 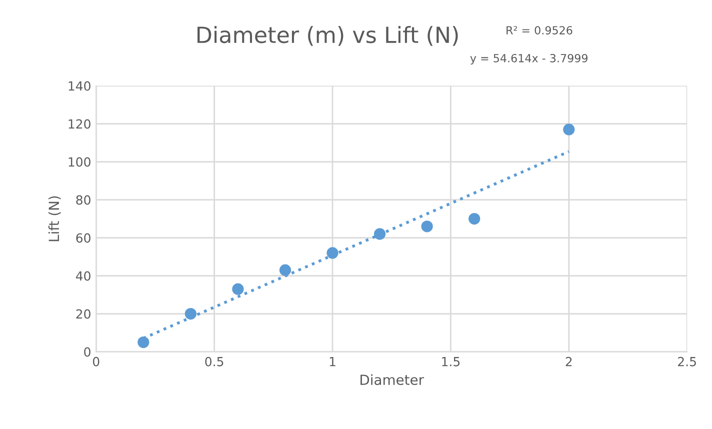 What do you see at coordinates (54, 219) in the screenshot?
I see `y-axis-title: Lift (N)` at bounding box center [54, 219].